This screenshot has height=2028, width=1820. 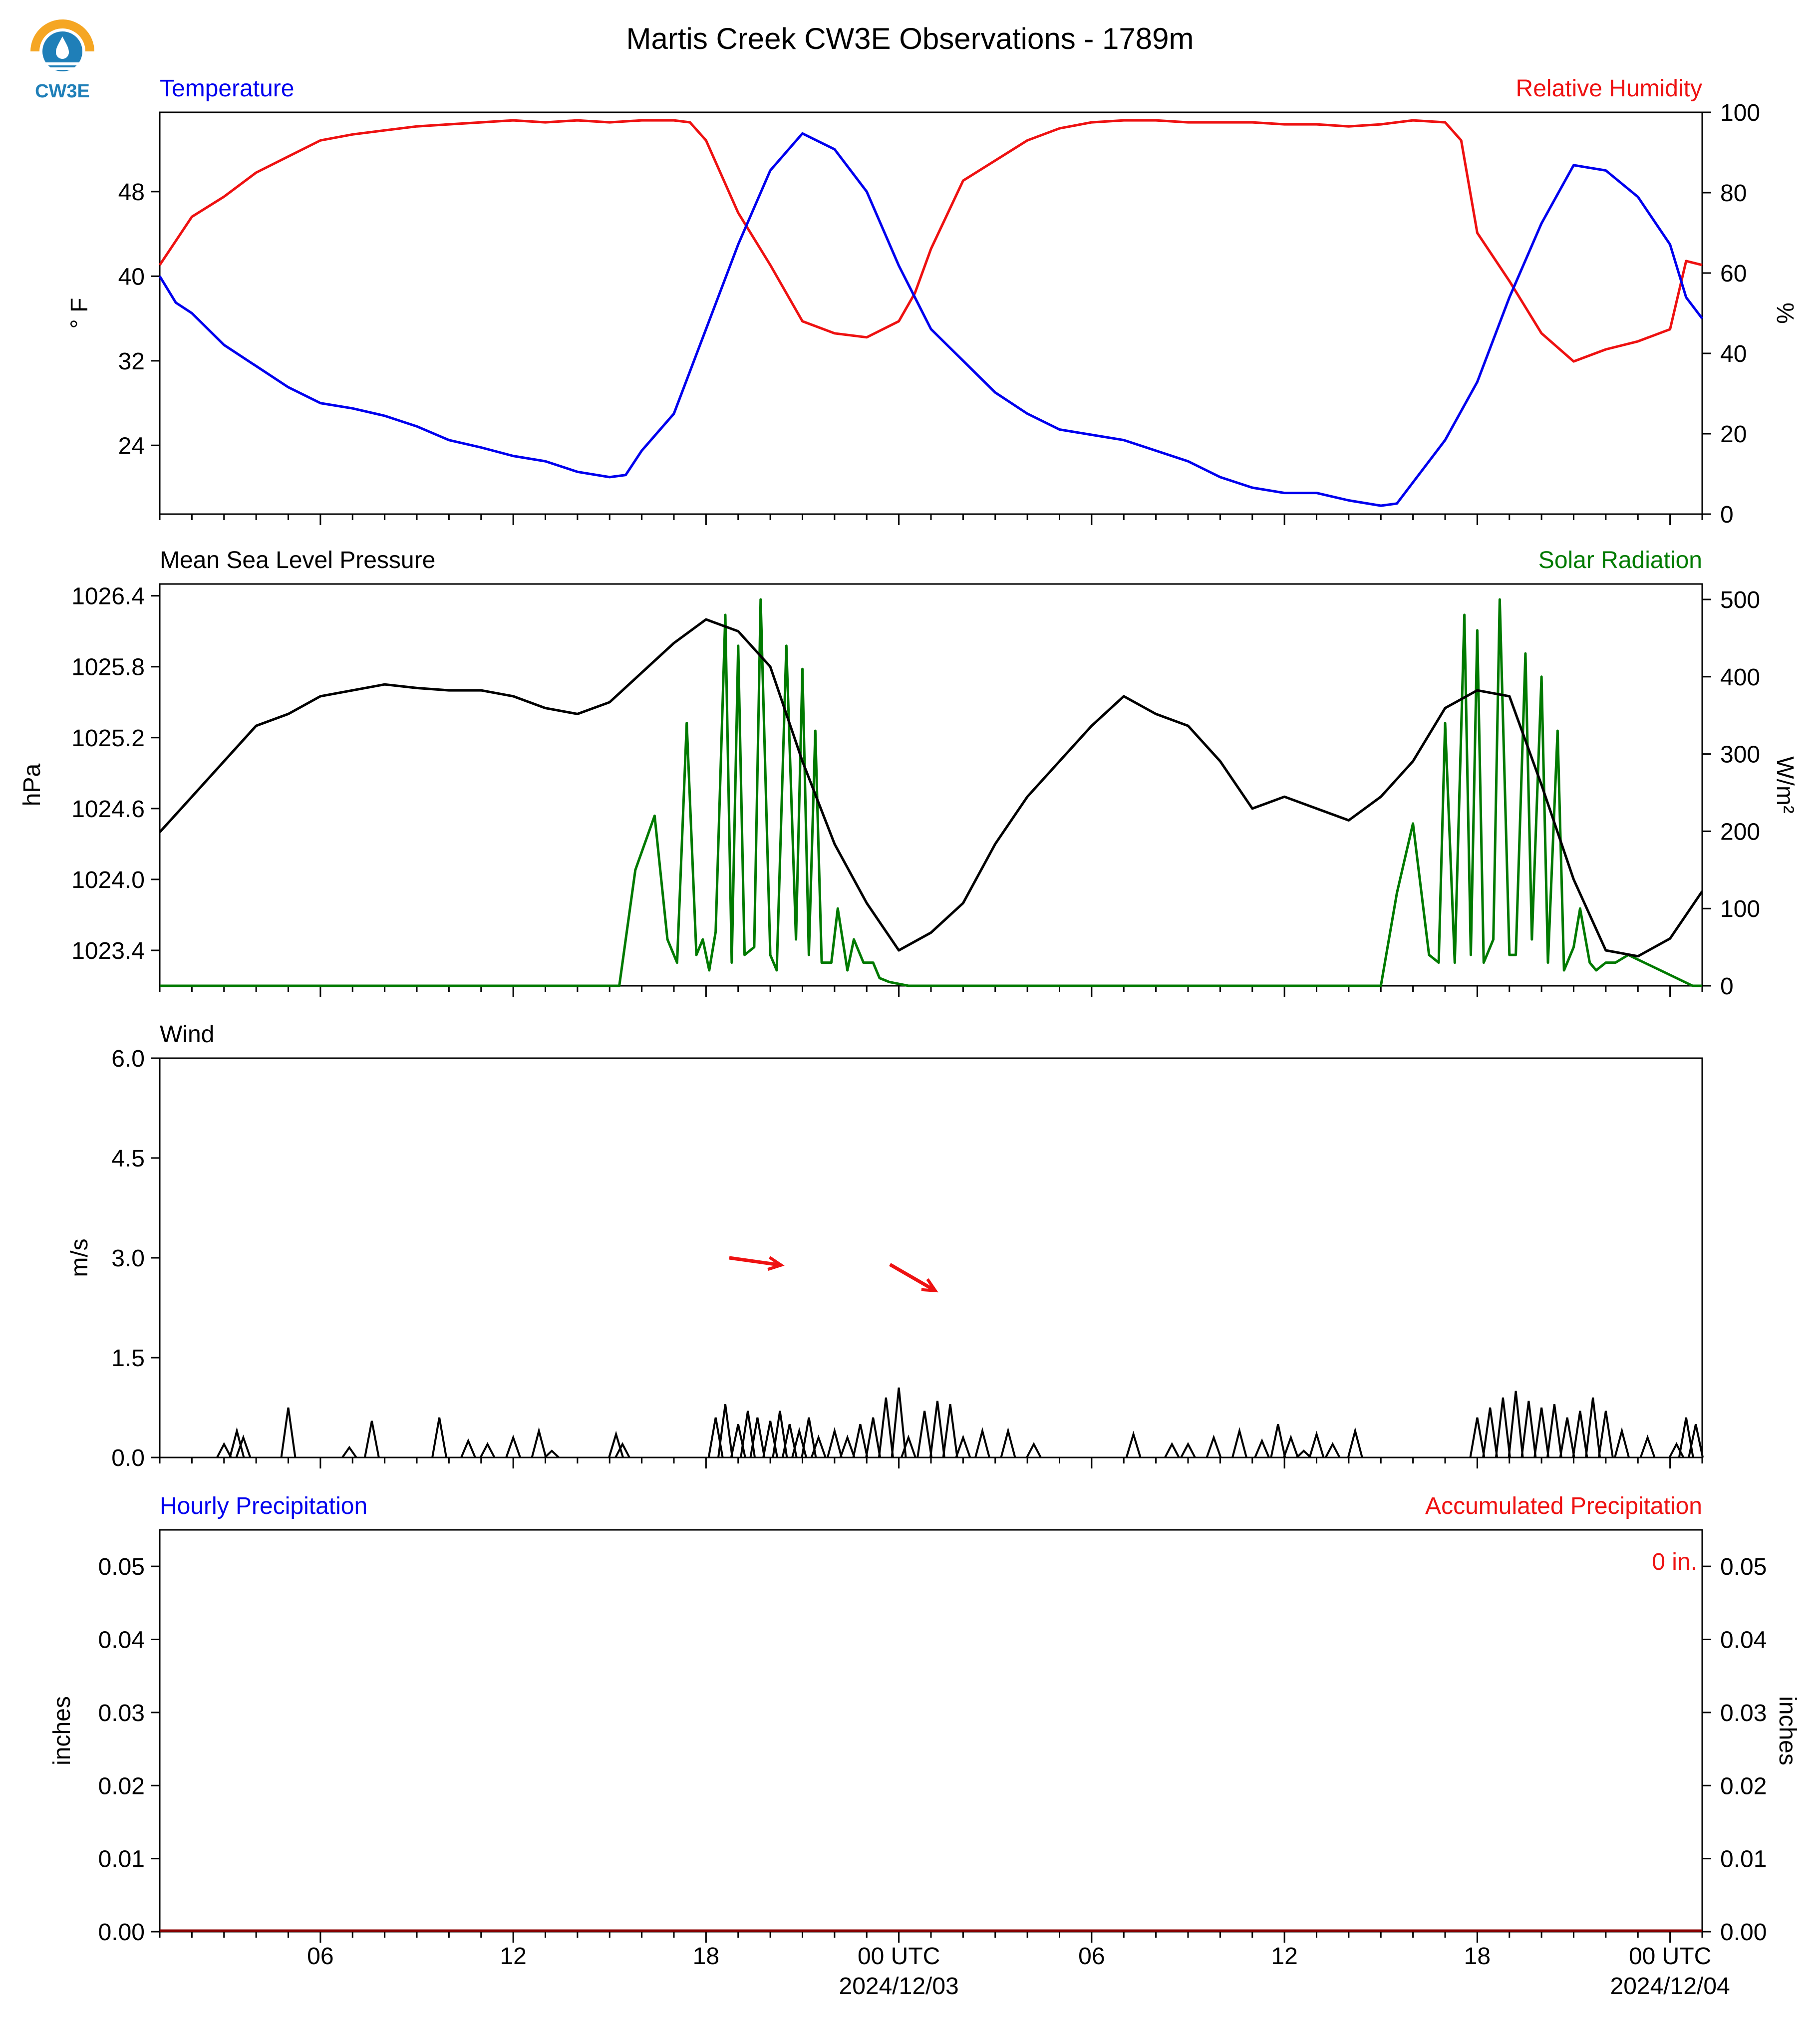 What do you see at coordinates (131, 446) in the screenshot?
I see `temperature-axis-tick-label: 24` at bounding box center [131, 446].